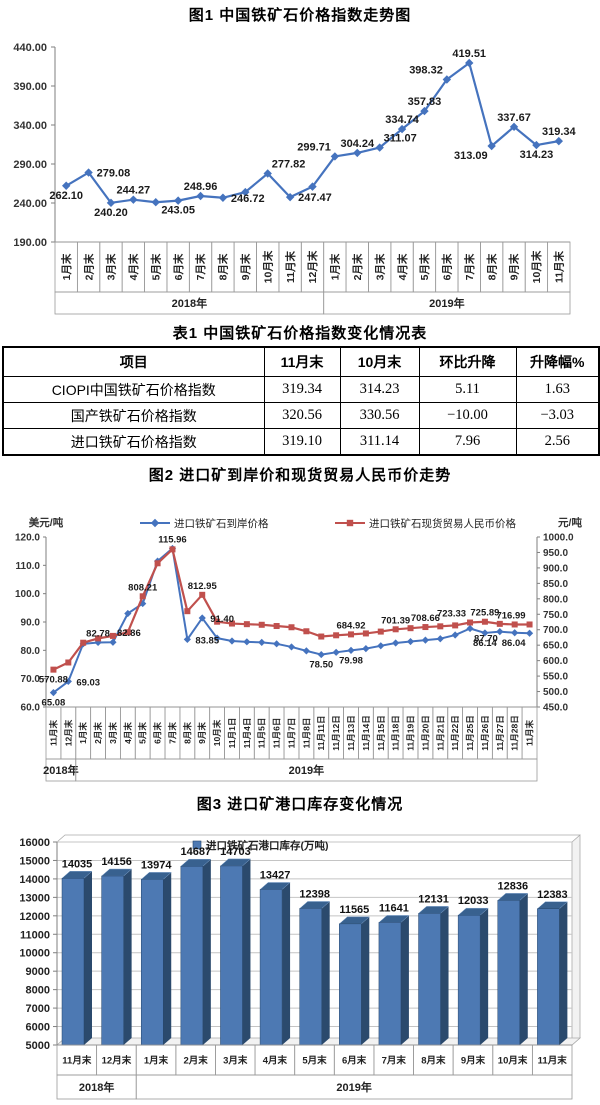 This screenshot has height=1105, width=600. What do you see at coordinates (555, 677) in the screenshot?
I see `right-axis-label: 550.0` at bounding box center [555, 677].